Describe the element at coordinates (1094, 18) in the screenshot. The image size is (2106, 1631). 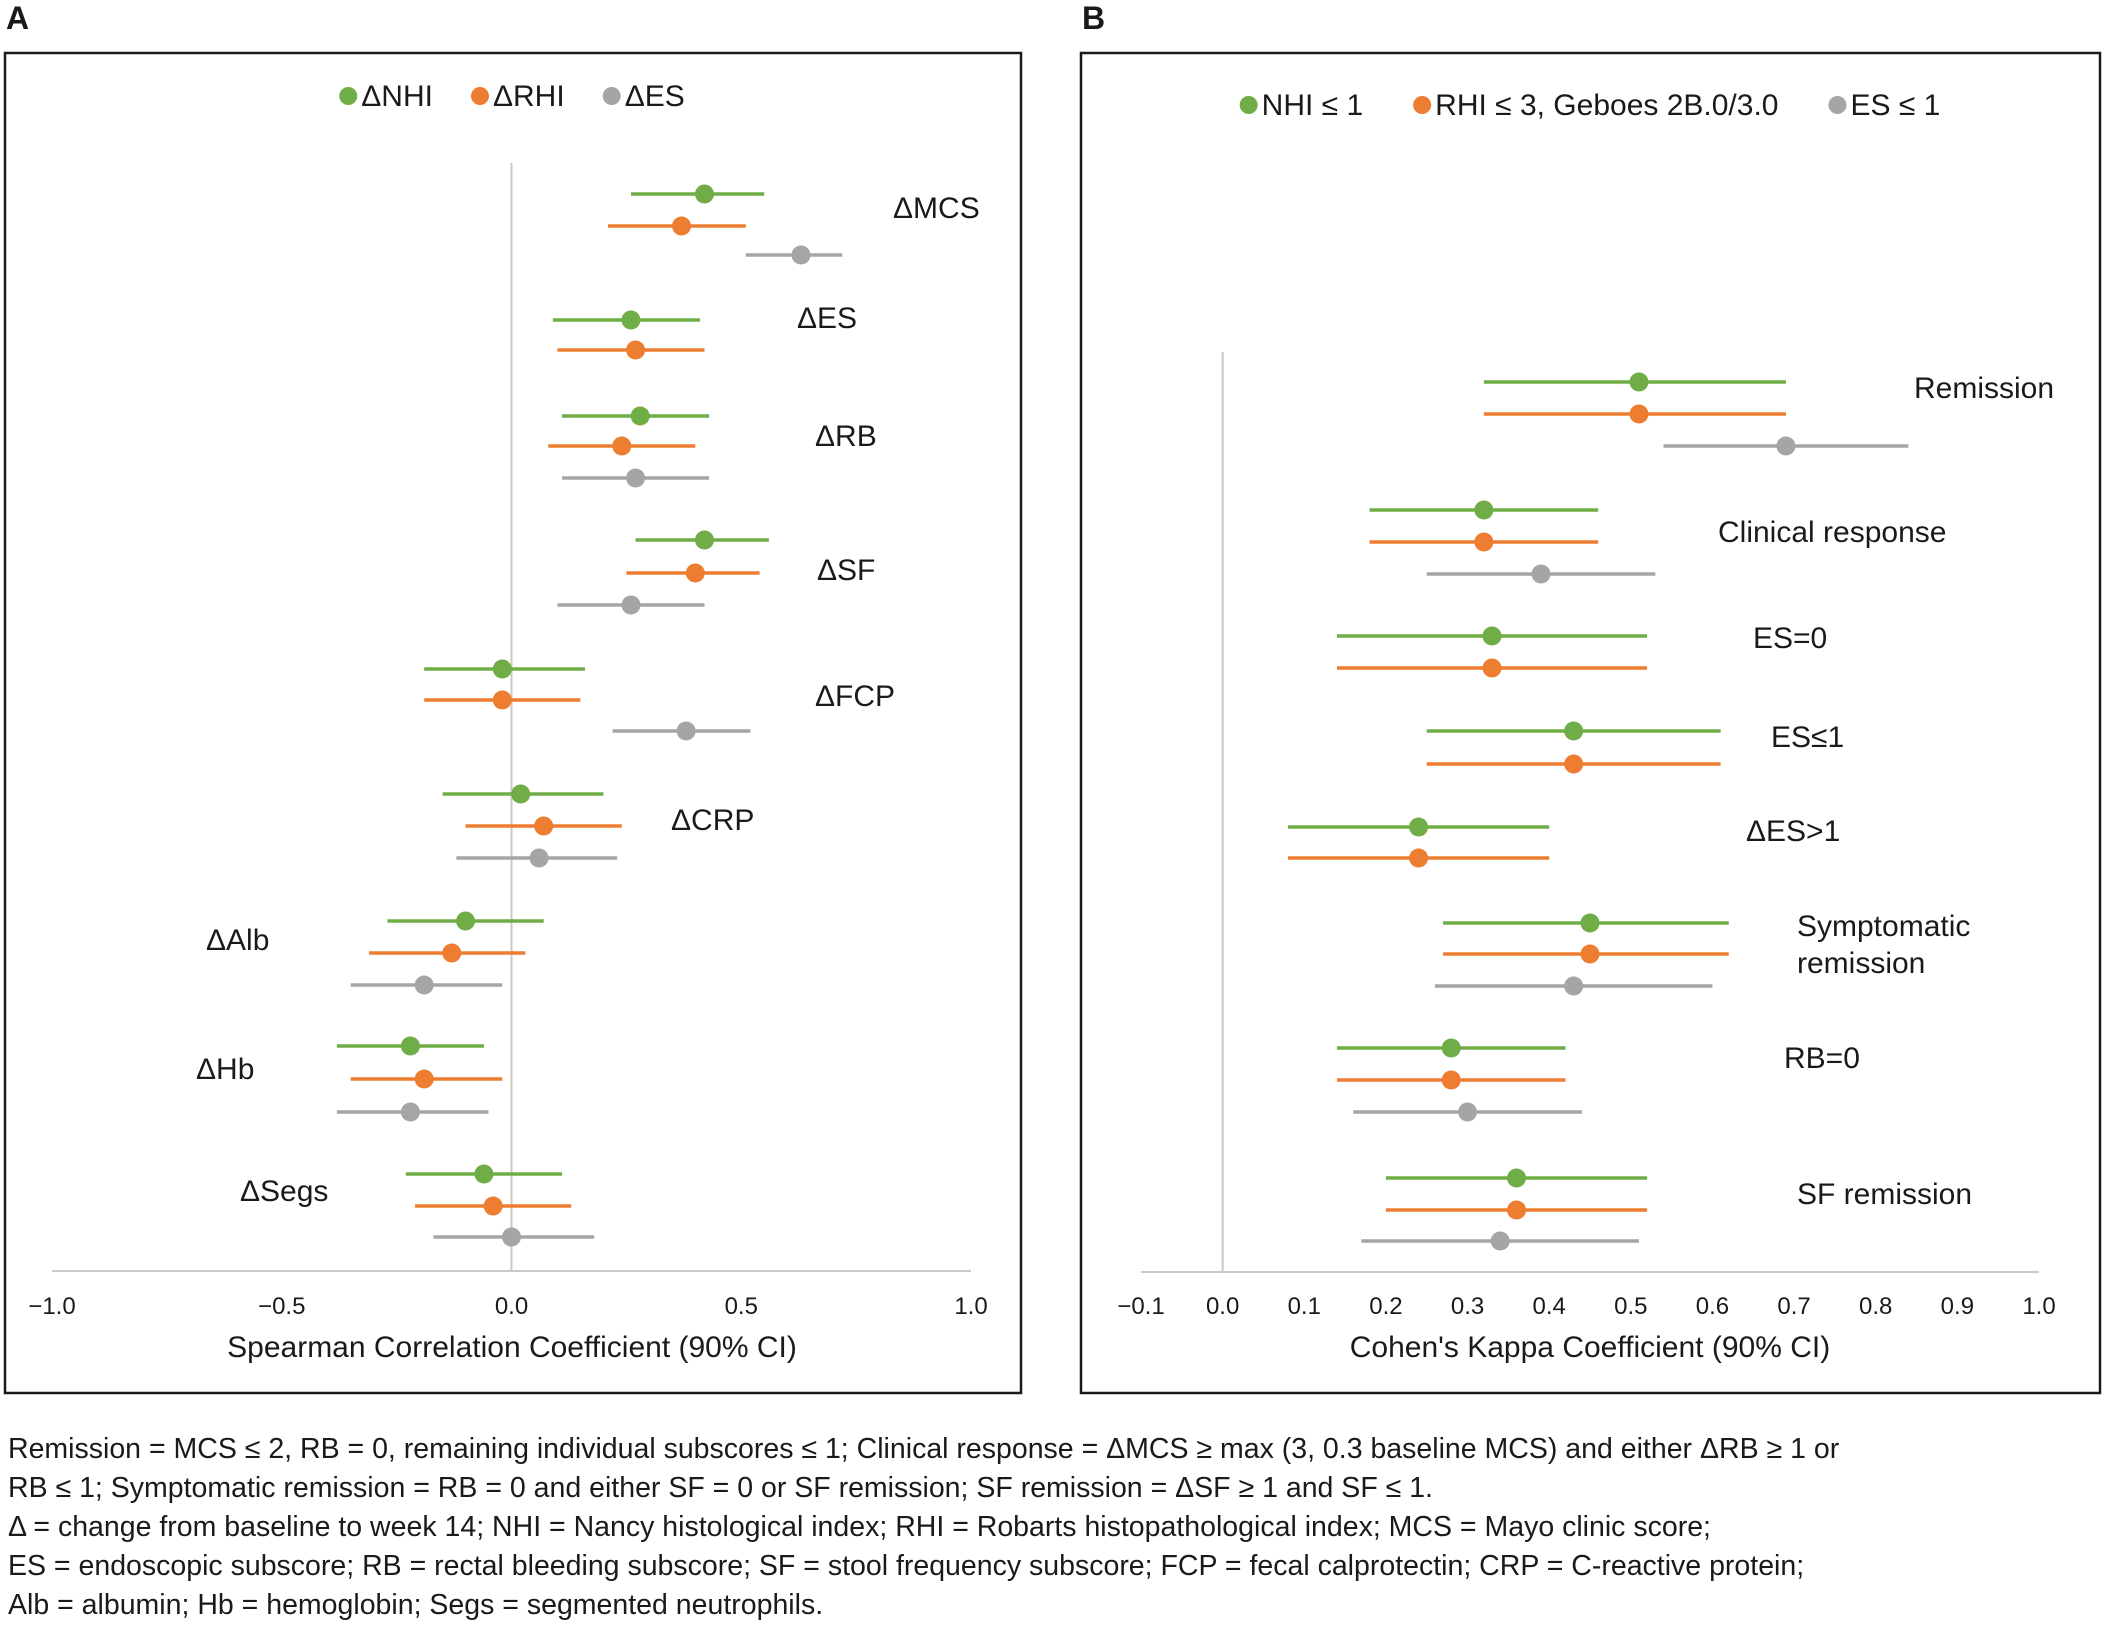
I see `panel-b-letter: B` at that location.